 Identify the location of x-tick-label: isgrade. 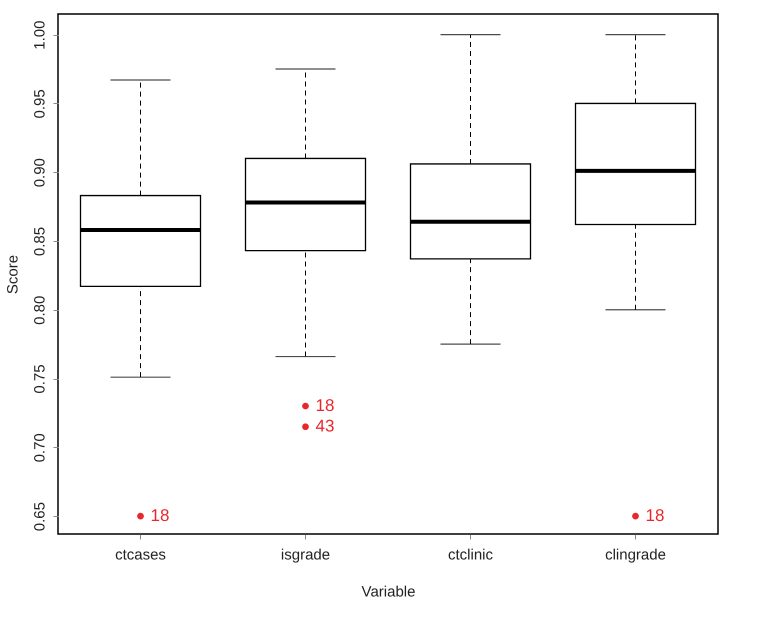
(305, 555).